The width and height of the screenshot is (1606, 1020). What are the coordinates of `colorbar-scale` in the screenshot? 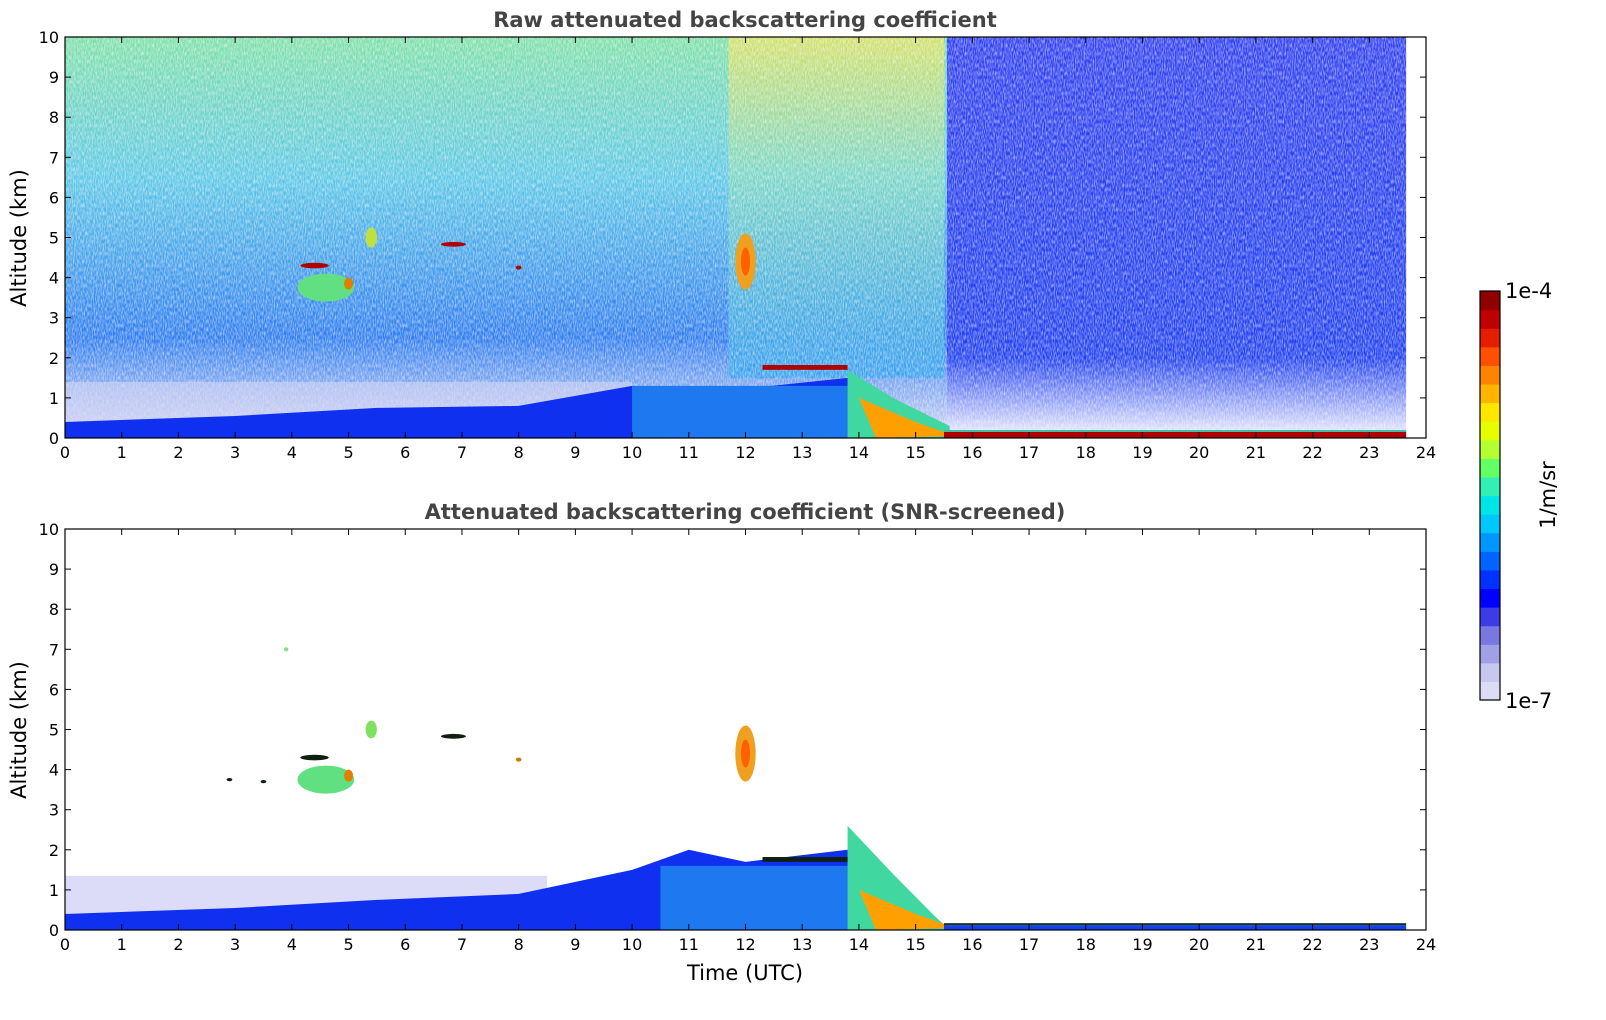 It's located at (1490, 496).